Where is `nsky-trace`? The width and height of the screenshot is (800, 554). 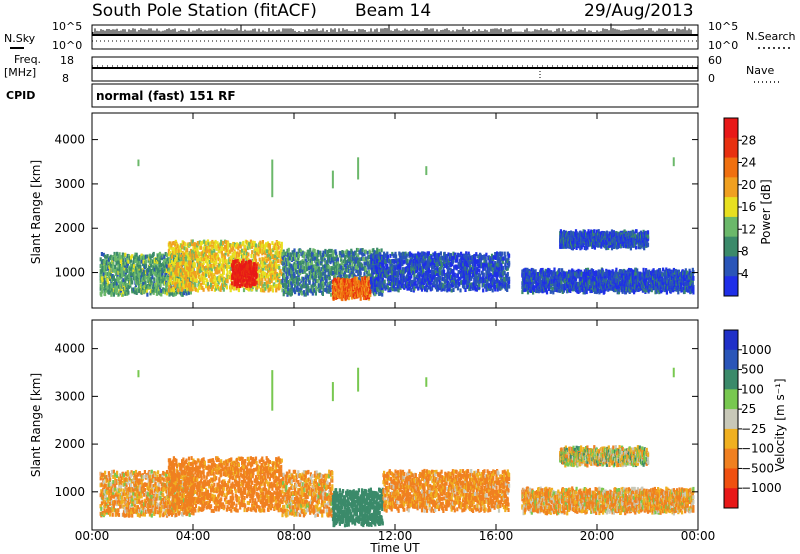 nsky-trace is located at coordinates (395, 32).